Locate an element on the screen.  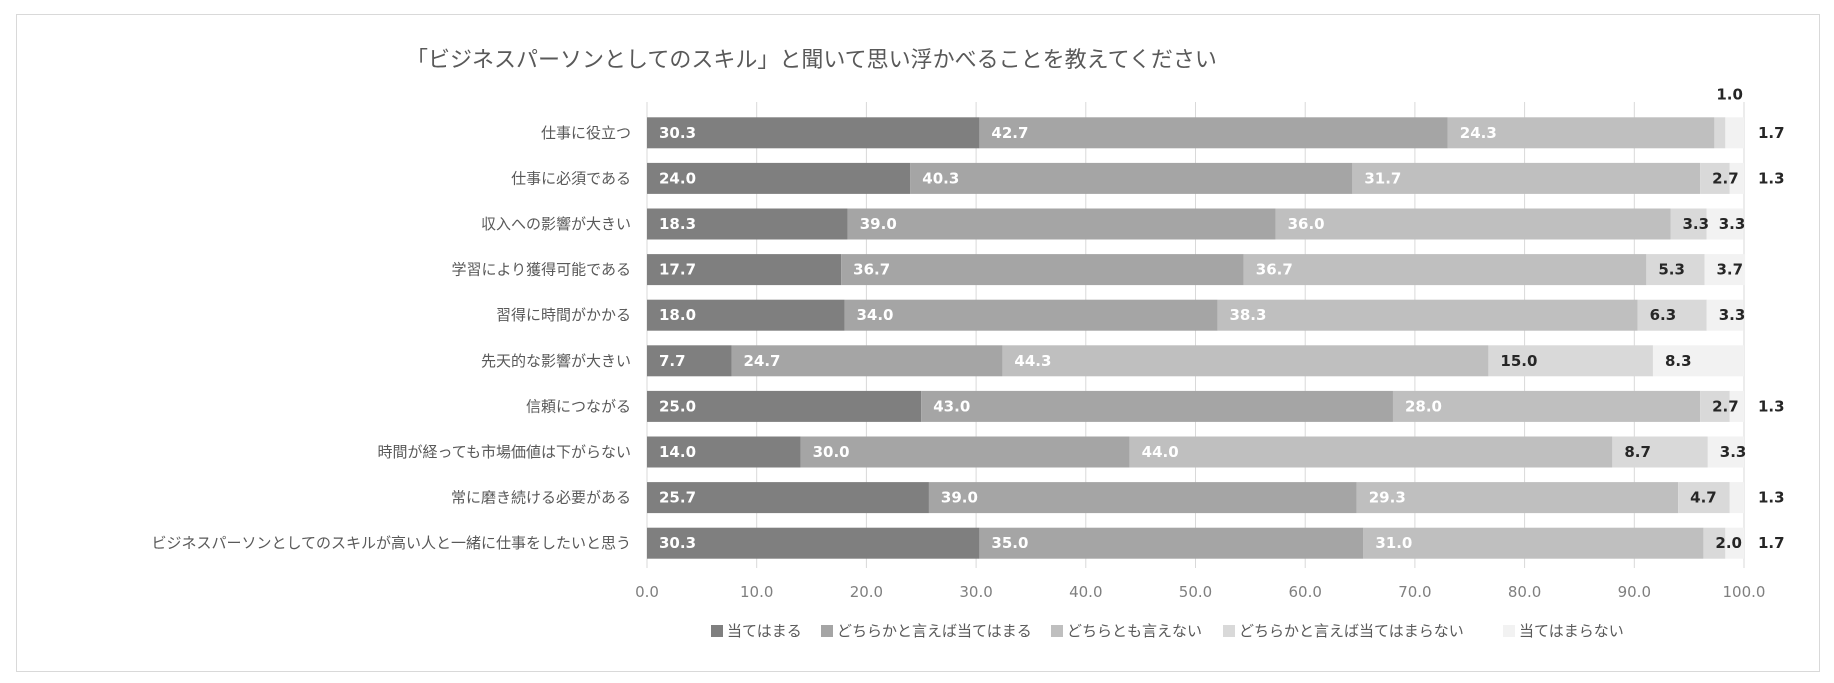
legend-label: 当てはまる is located at coordinates (764, 631).